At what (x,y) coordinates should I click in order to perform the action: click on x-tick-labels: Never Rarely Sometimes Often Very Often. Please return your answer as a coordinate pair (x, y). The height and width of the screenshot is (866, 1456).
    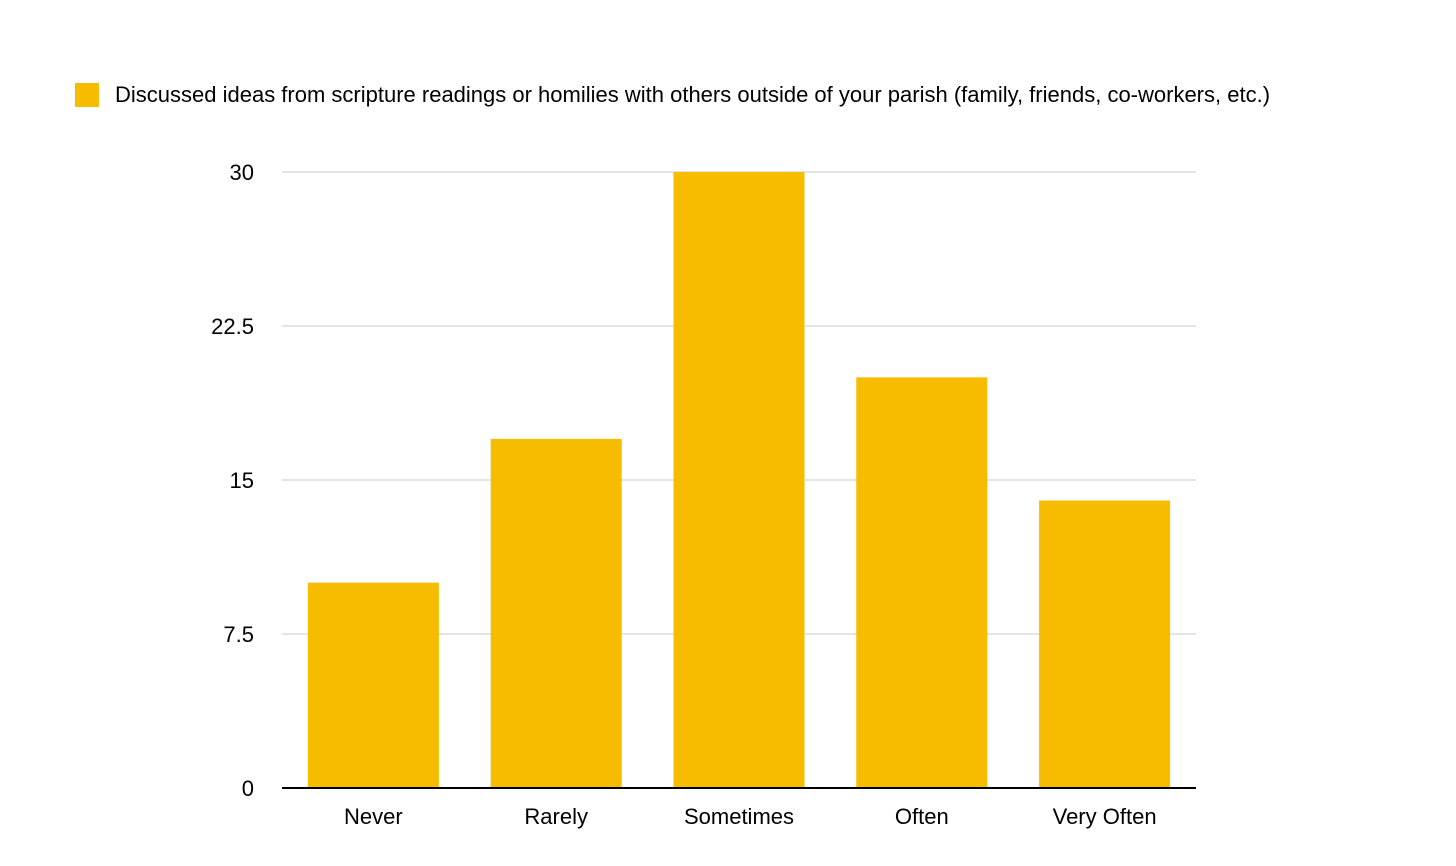
    Looking at the image, I should click on (750, 816).